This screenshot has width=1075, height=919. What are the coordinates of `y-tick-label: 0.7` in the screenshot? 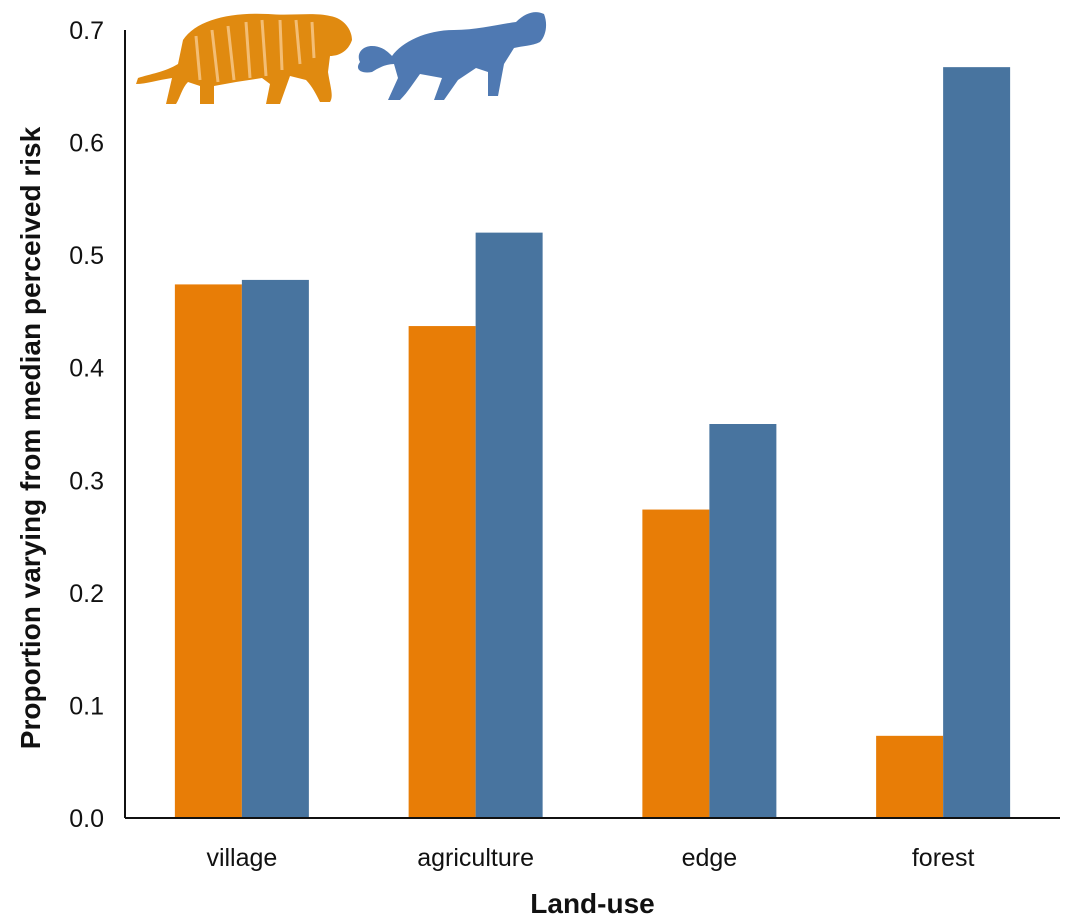 It's located at (86, 31).